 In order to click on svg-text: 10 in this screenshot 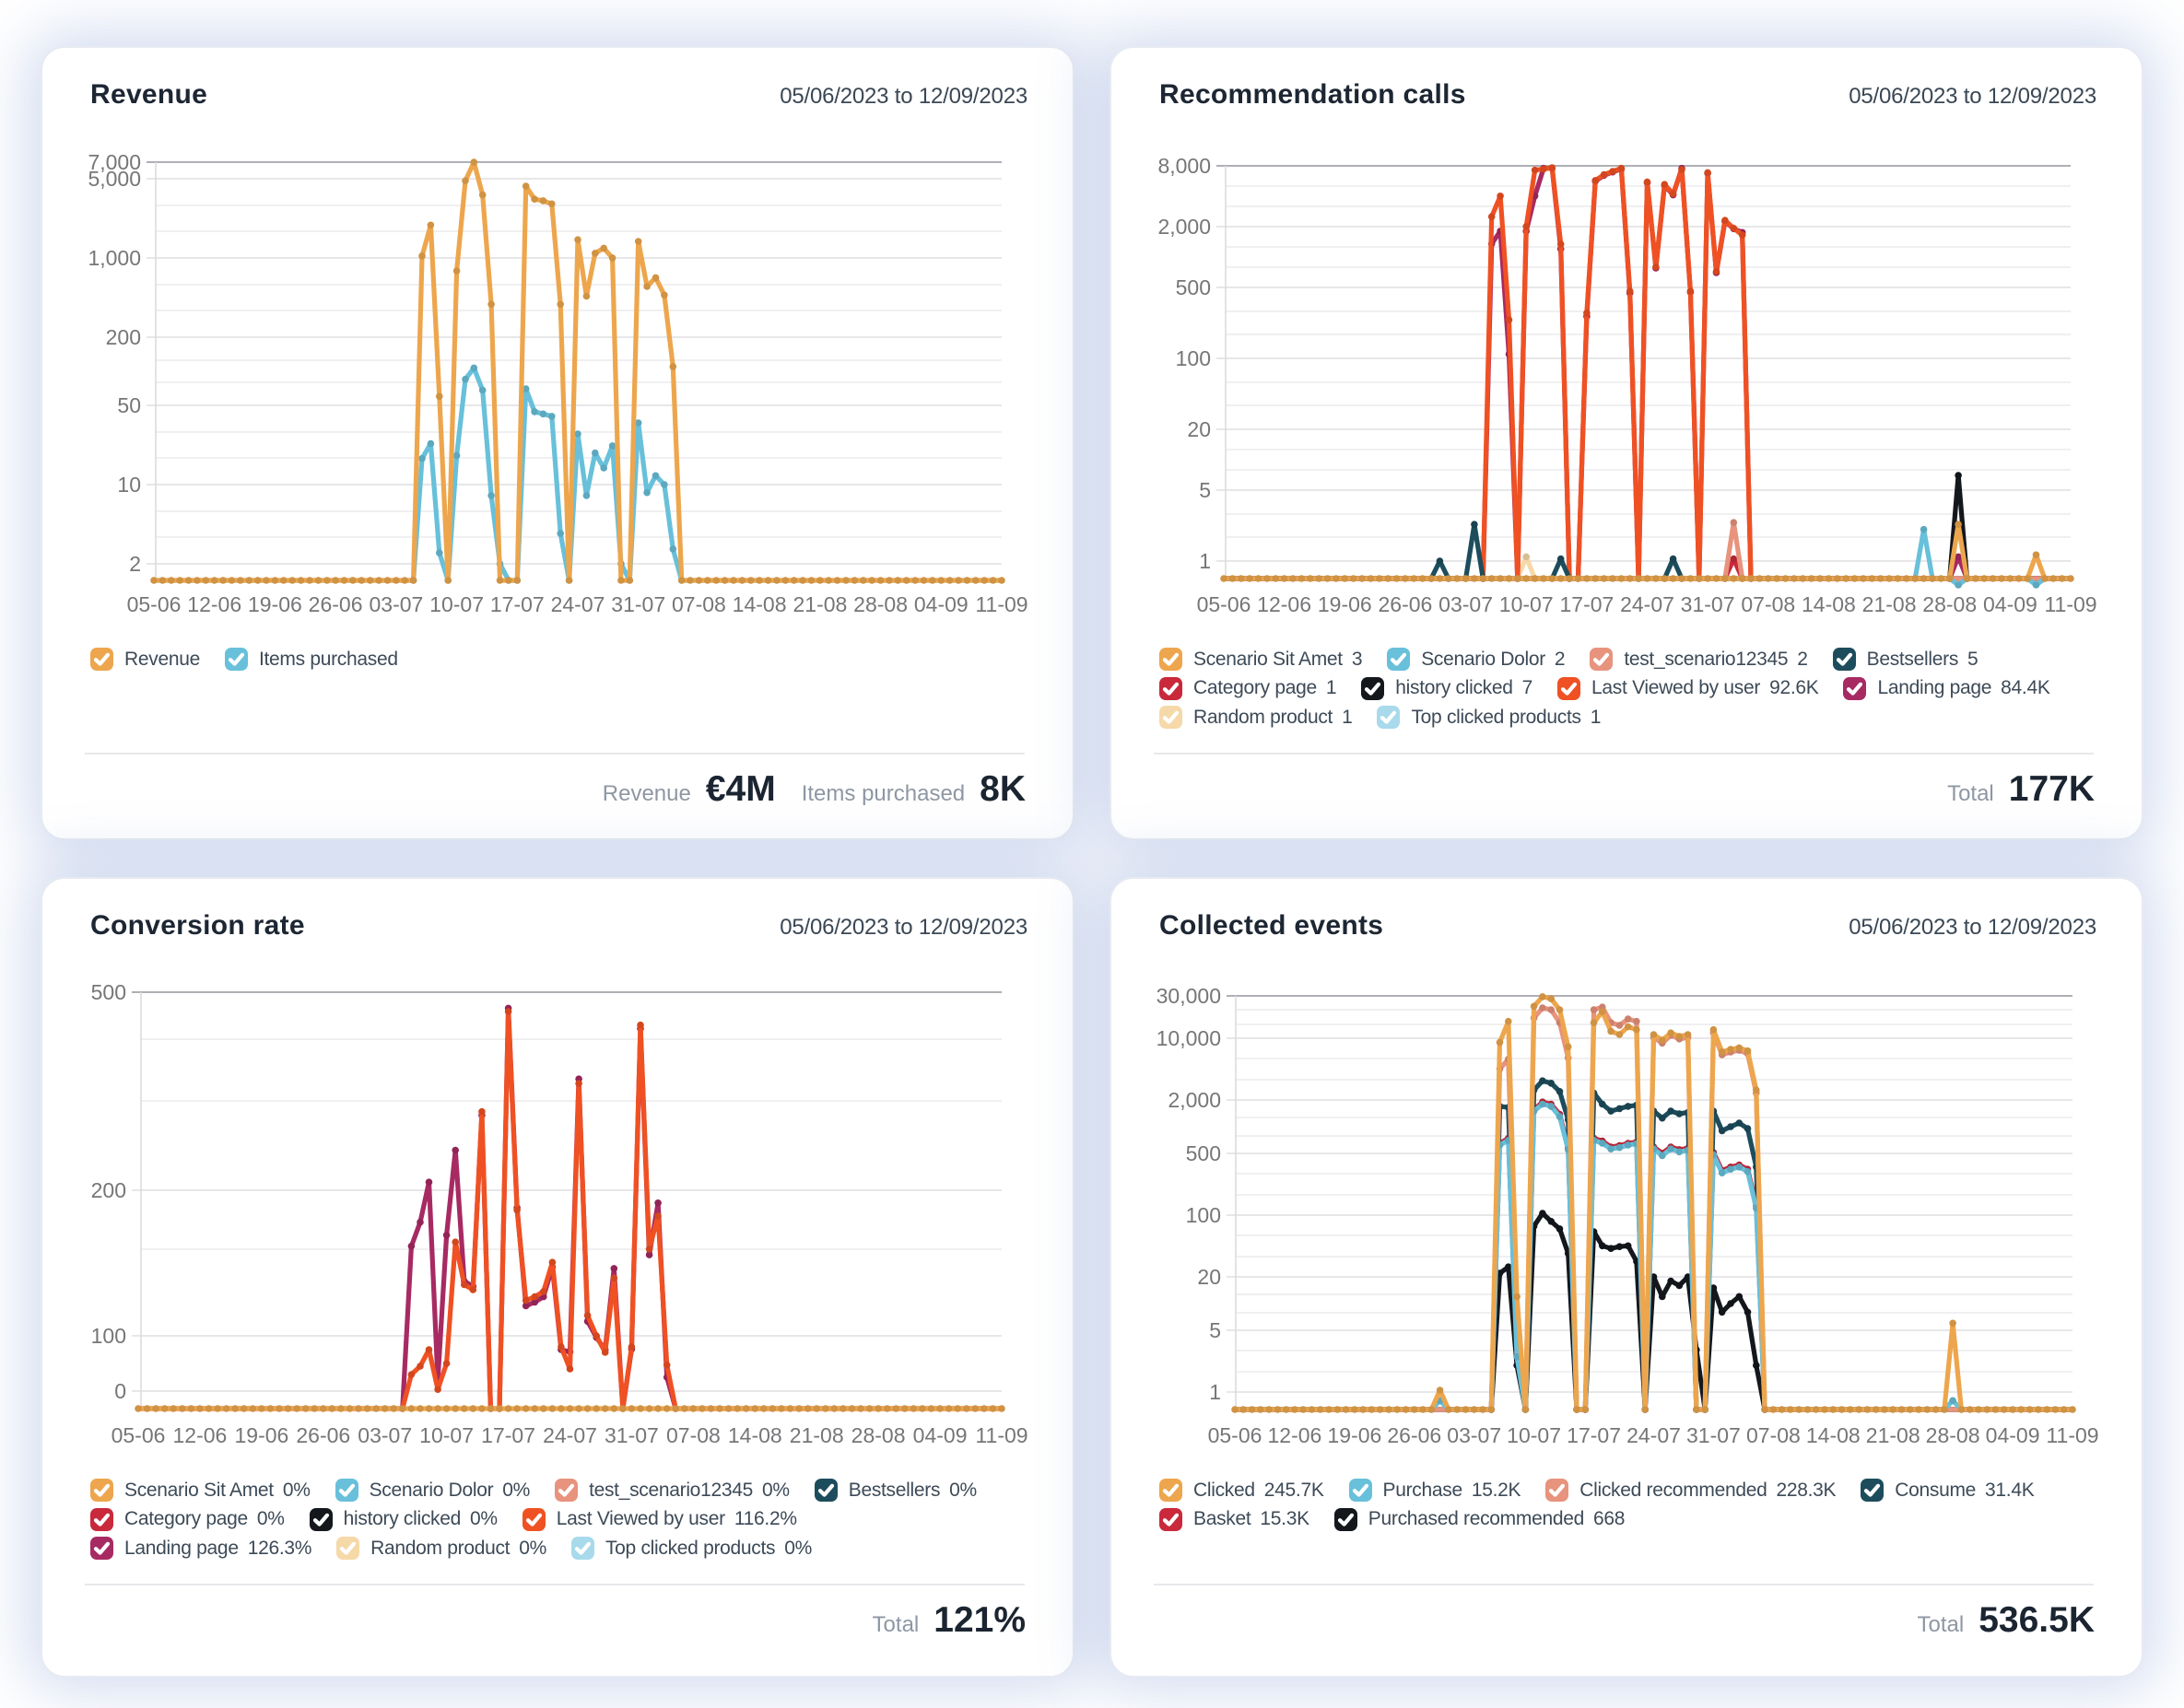, I will do `click(129, 485)`.